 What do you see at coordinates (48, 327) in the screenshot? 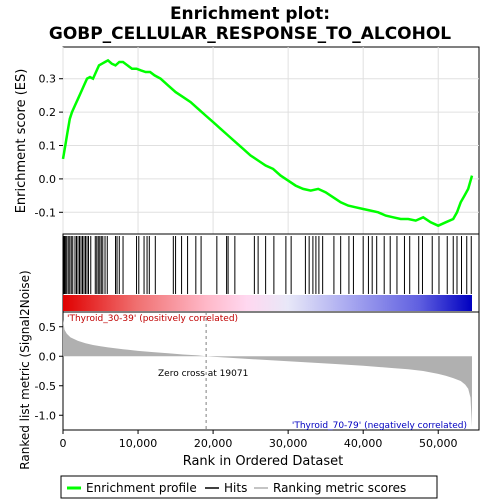
I see `metric-y-tick-label: 0.5` at bounding box center [48, 327].